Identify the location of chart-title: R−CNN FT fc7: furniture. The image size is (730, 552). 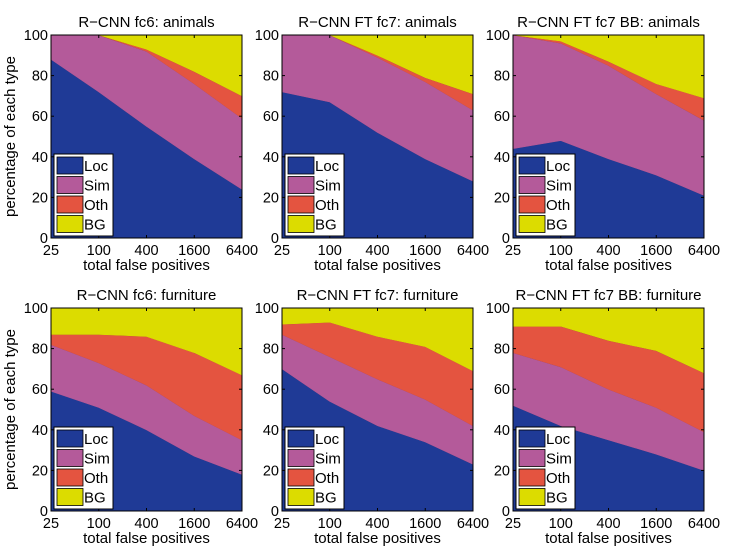
(378, 295).